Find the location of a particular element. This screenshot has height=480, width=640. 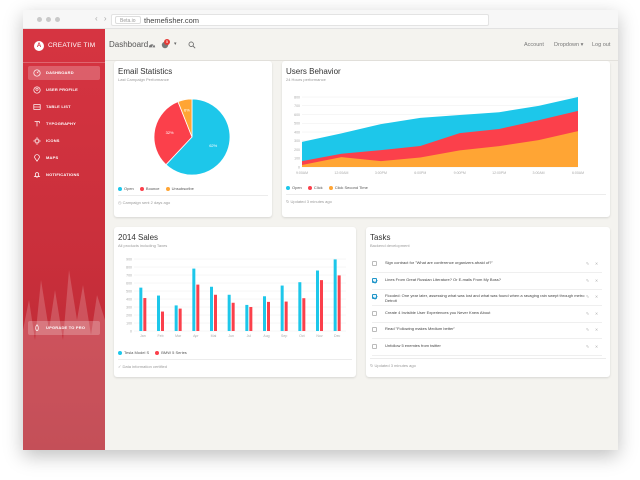

back-forward-icon: ‹ › is located at coordinates (102, 18).